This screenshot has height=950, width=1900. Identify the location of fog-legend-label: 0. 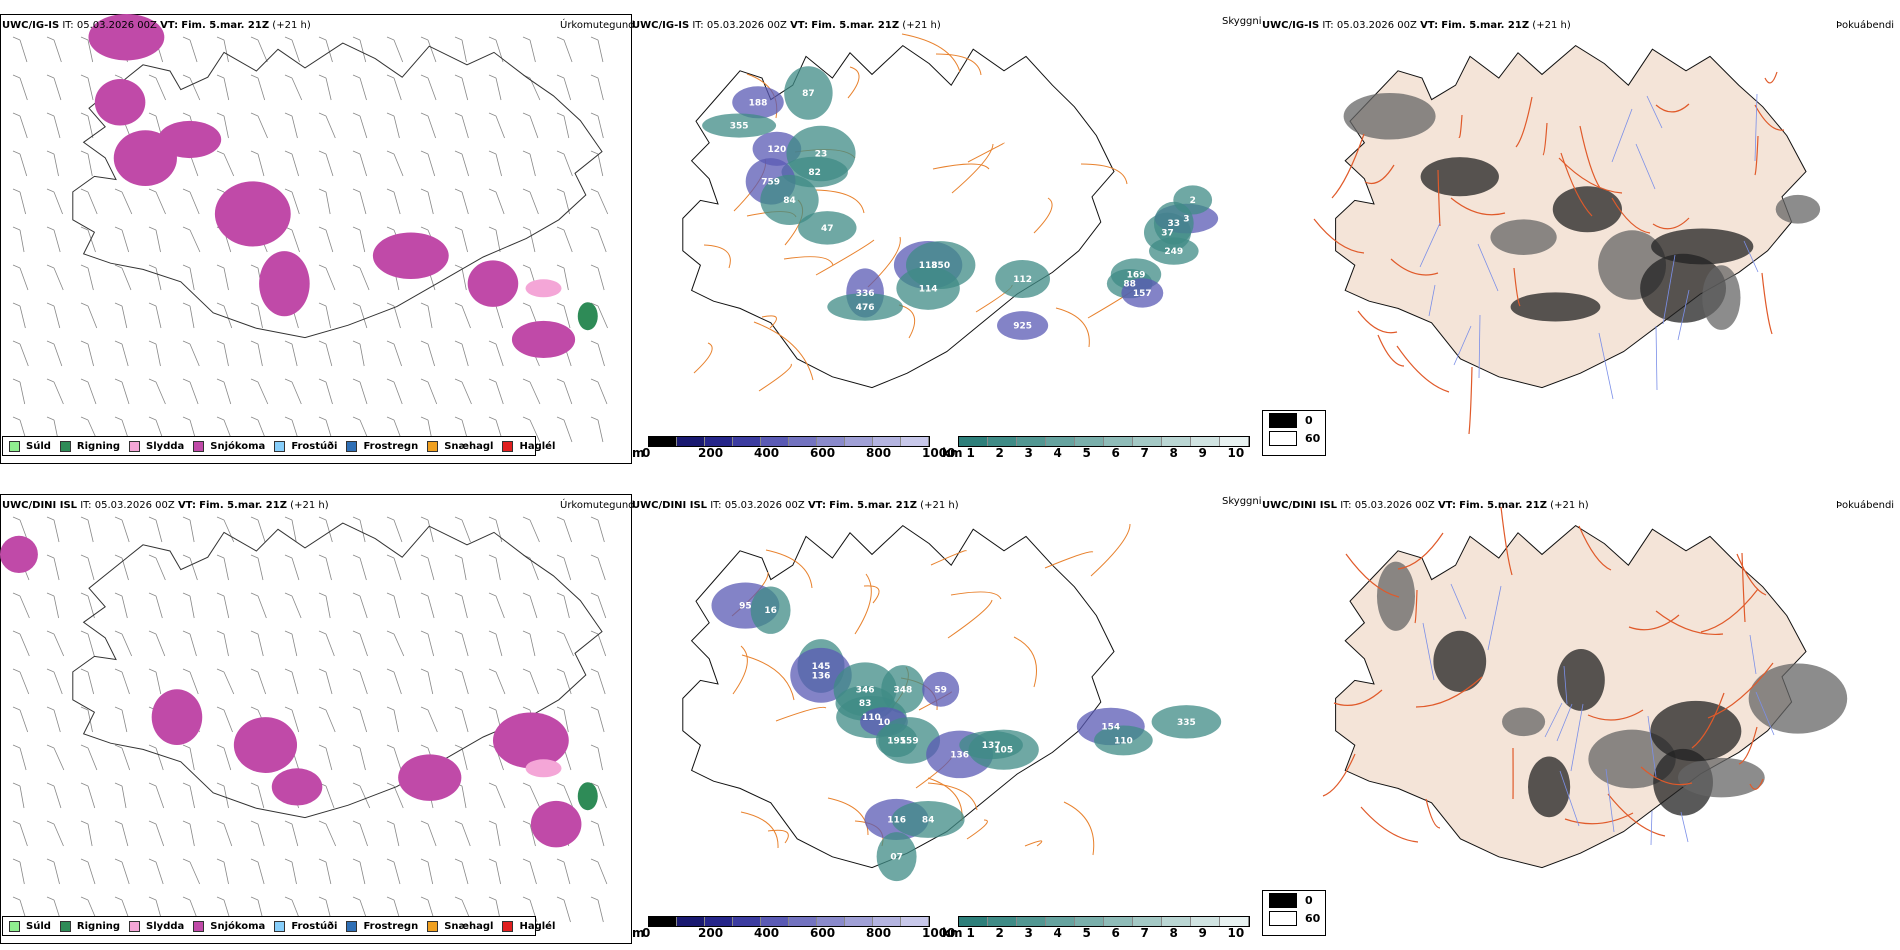
(1309, 420).